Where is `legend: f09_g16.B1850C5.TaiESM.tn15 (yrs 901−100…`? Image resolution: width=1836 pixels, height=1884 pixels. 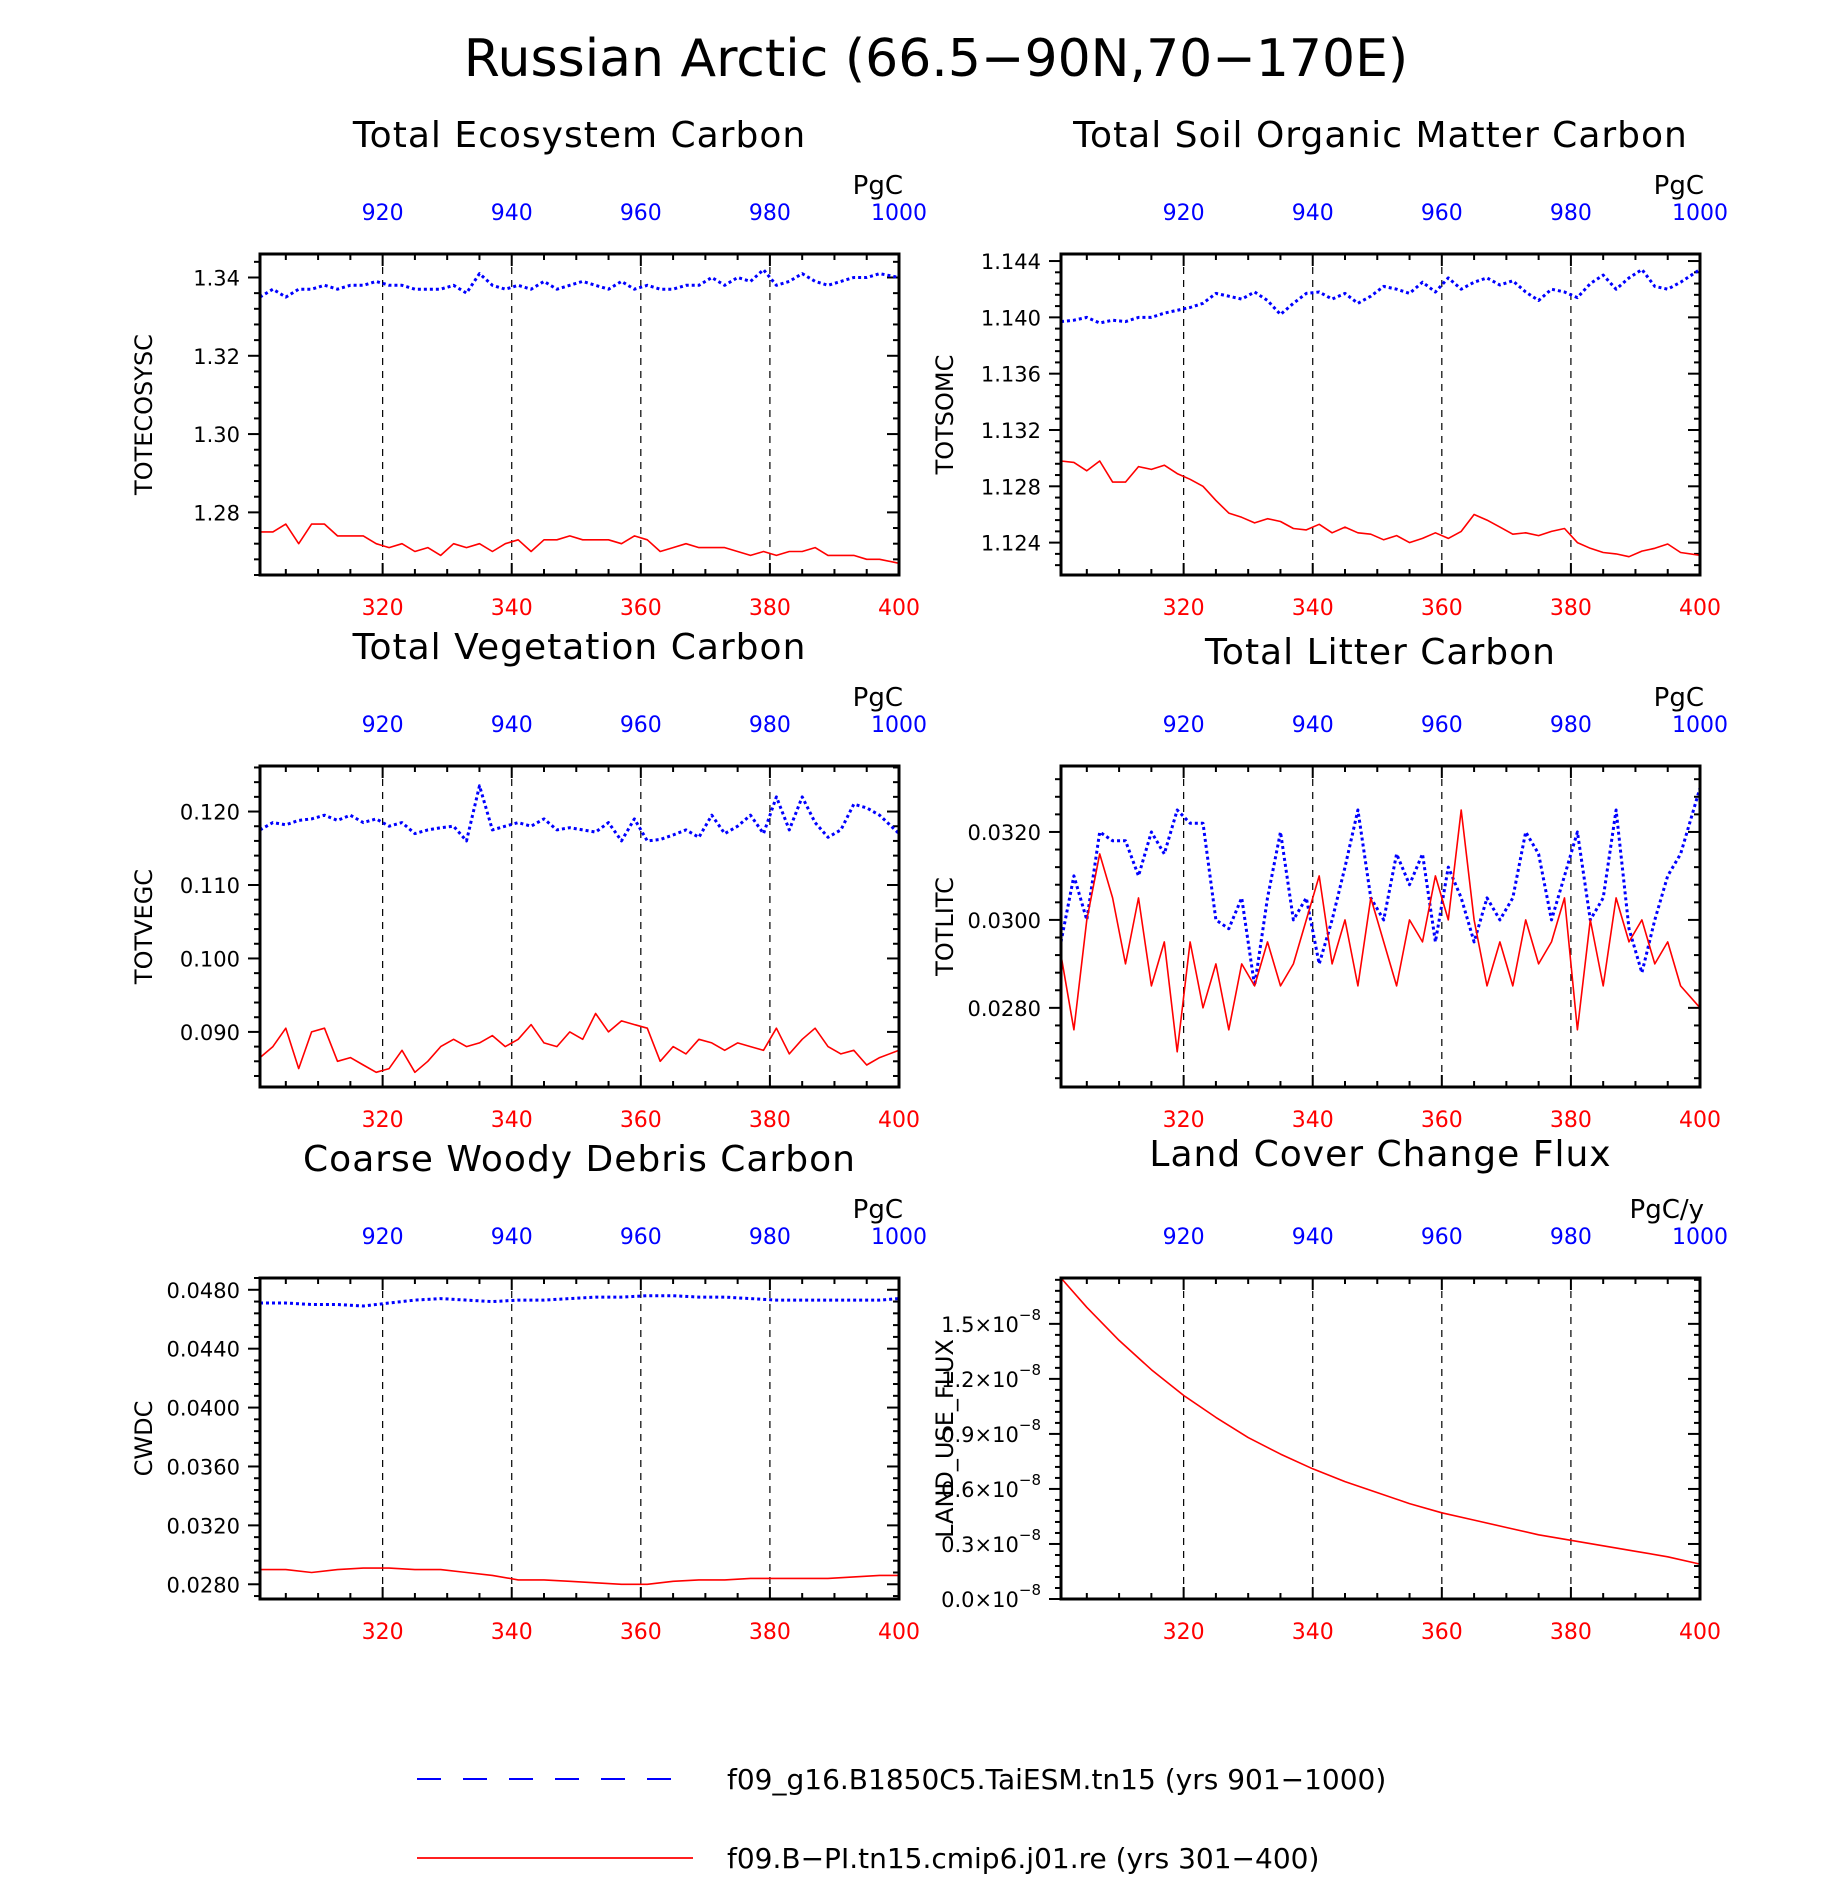 legend: f09_g16.B1850C5.TaiESM.tn15 (yrs 901−100… is located at coordinates (901, 1819).